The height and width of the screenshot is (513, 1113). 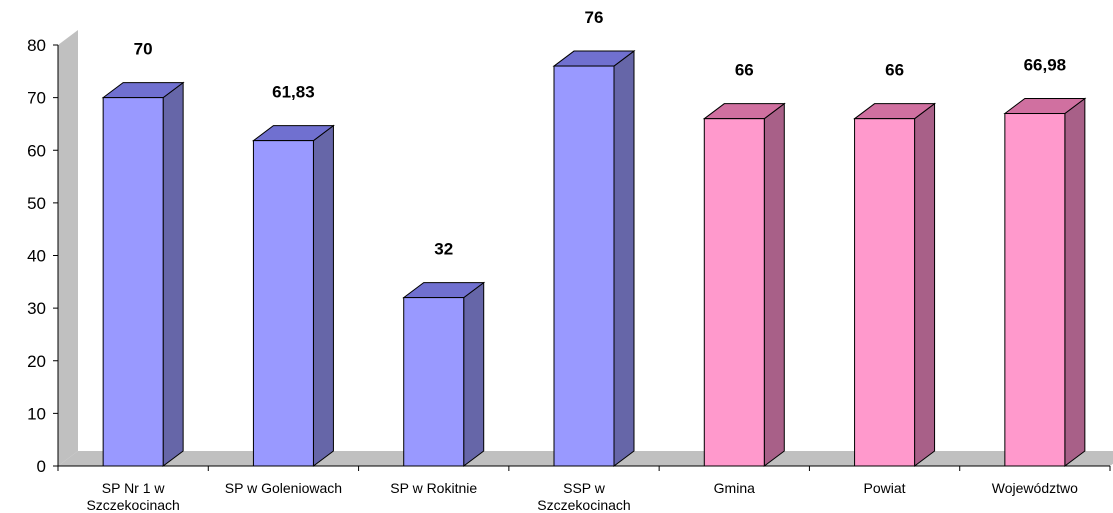 What do you see at coordinates (443, 249) in the screenshot?
I see `data-label: 32` at bounding box center [443, 249].